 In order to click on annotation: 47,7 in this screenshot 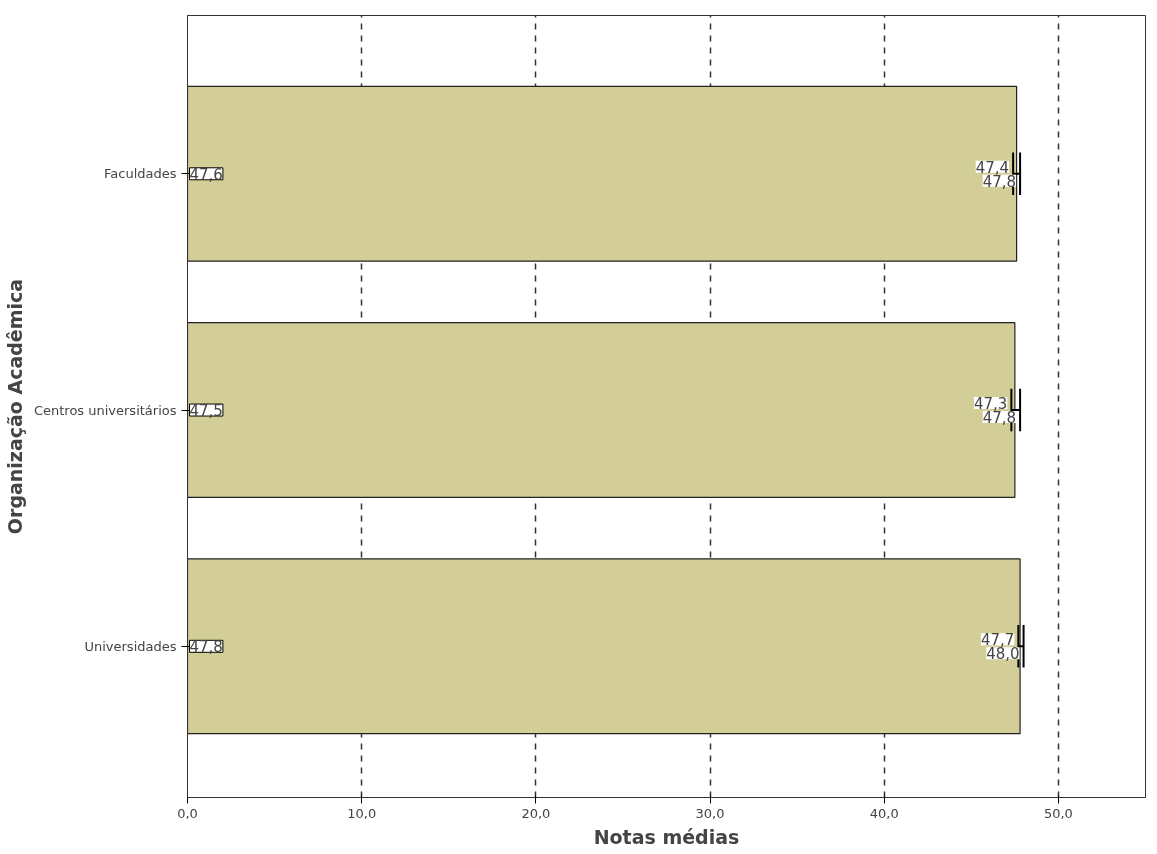, I will do `click(997, 640)`.